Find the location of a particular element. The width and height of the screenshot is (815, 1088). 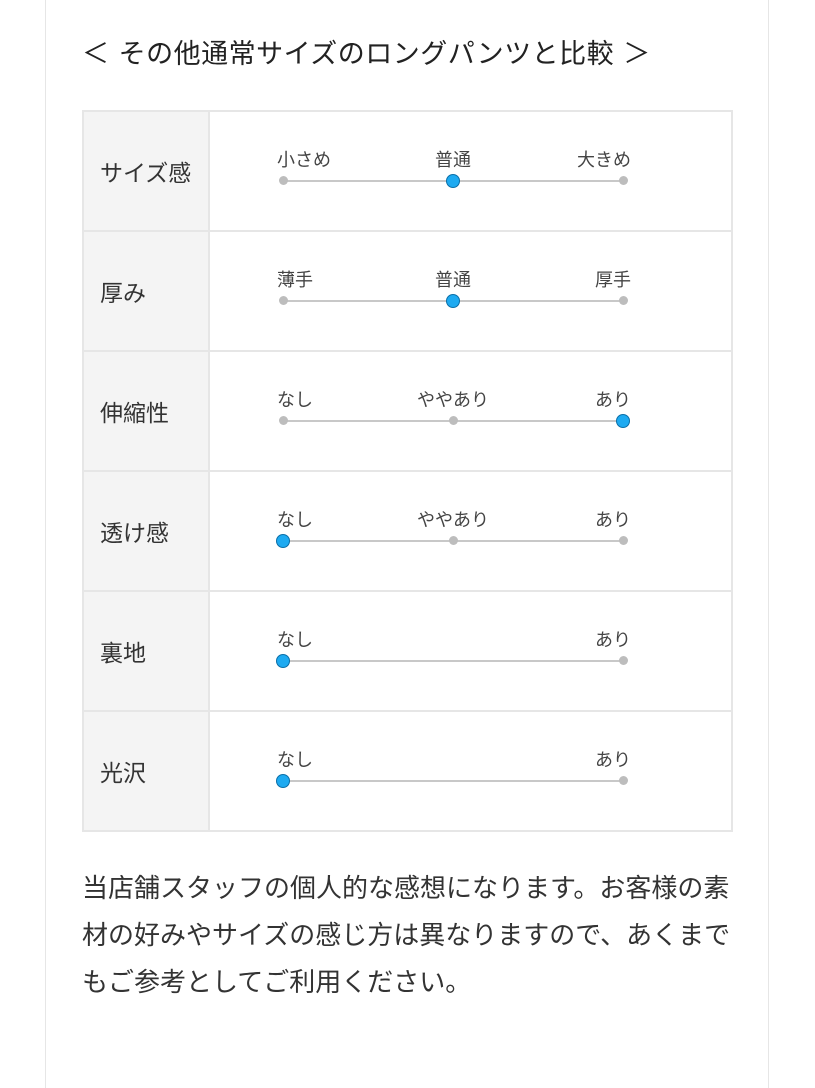

table-row: 伸縮性 なし ややあり あり is located at coordinates (407, 411).